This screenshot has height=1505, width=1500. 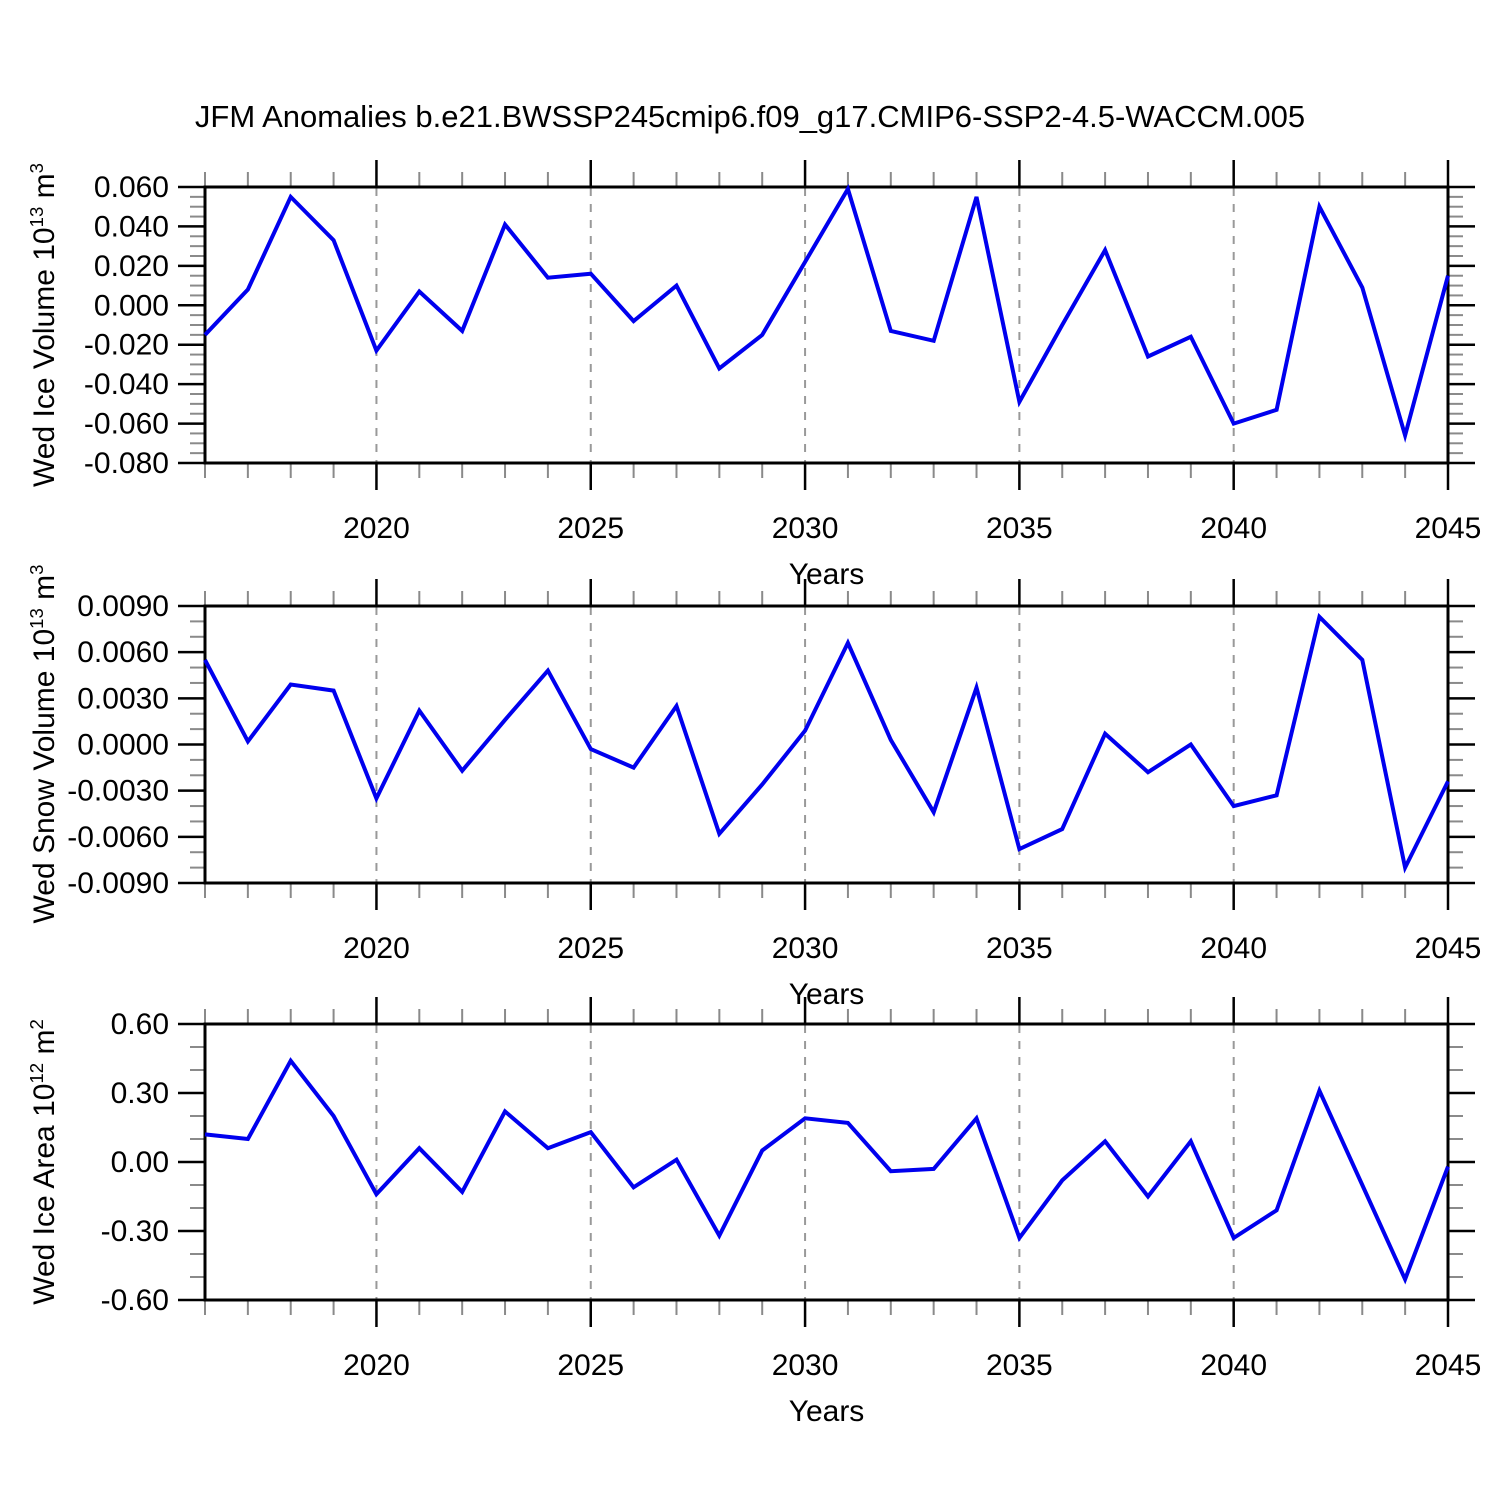 I want to click on y-tick-label: 0.0060, so click(x=123, y=652).